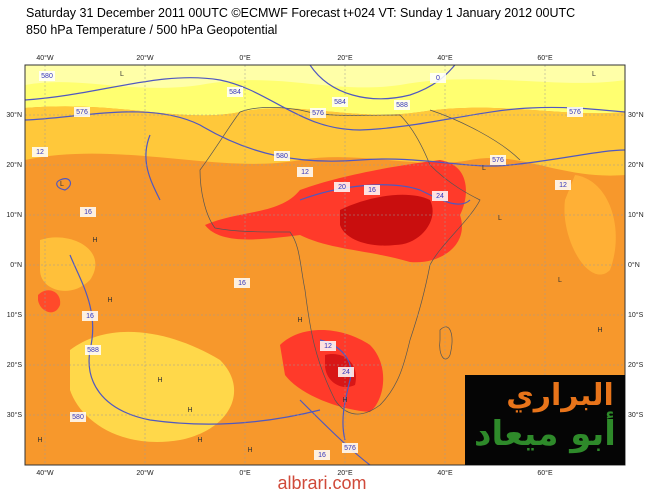 Image resolution: width=648 pixels, height=492 pixels. I want to click on watermark-site: albrari.com, so click(321, 482).